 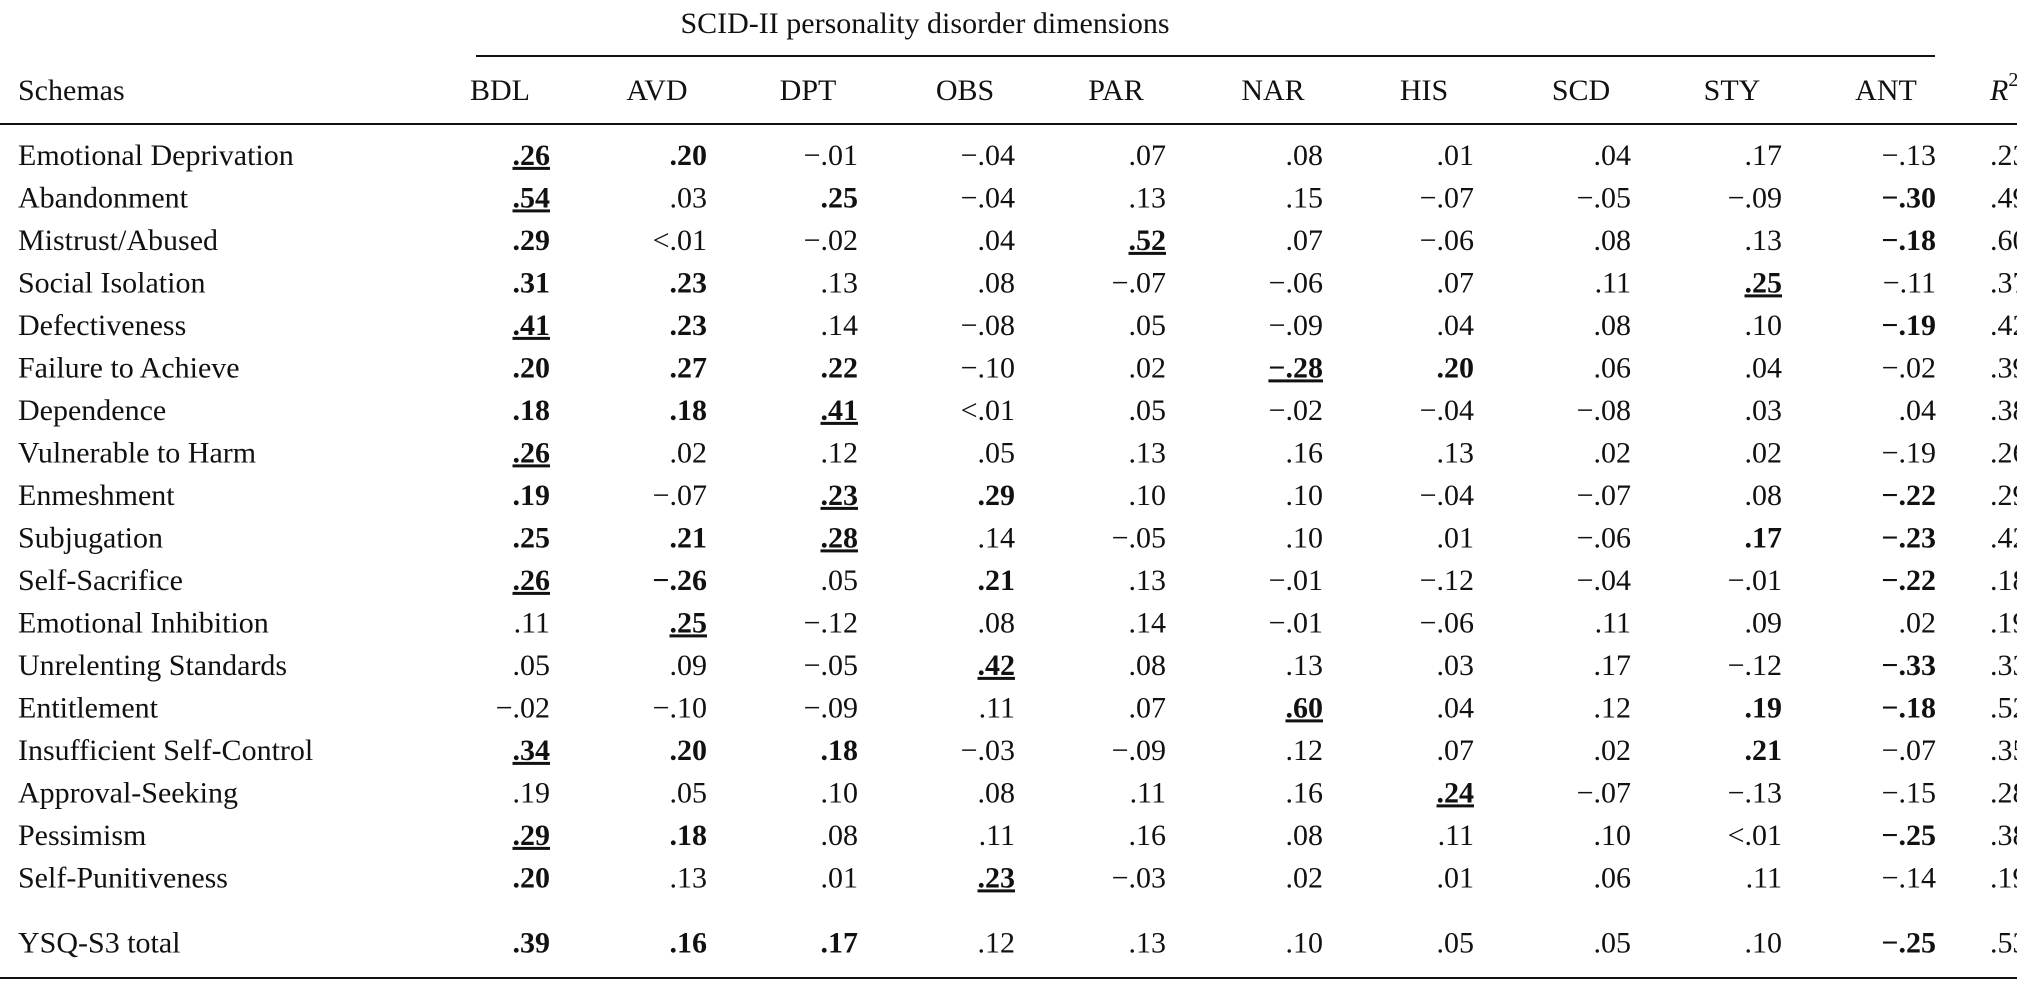 What do you see at coordinates (1295, 367) in the screenshot?
I see `coefficient: −.28` at bounding box center [1295, 367].